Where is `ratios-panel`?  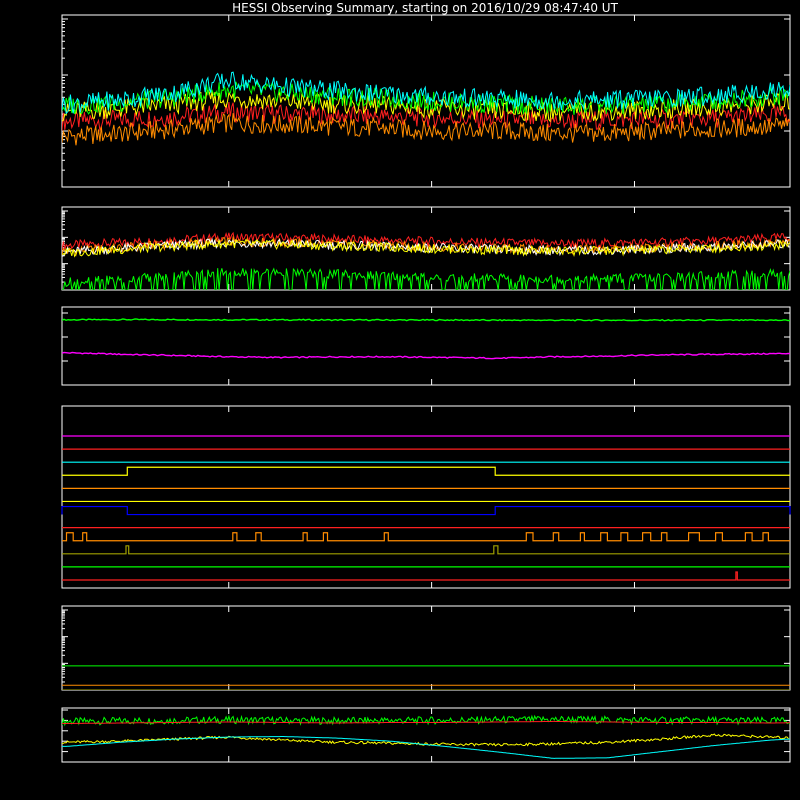
ratios-panel is located at coordinates (426, 735).